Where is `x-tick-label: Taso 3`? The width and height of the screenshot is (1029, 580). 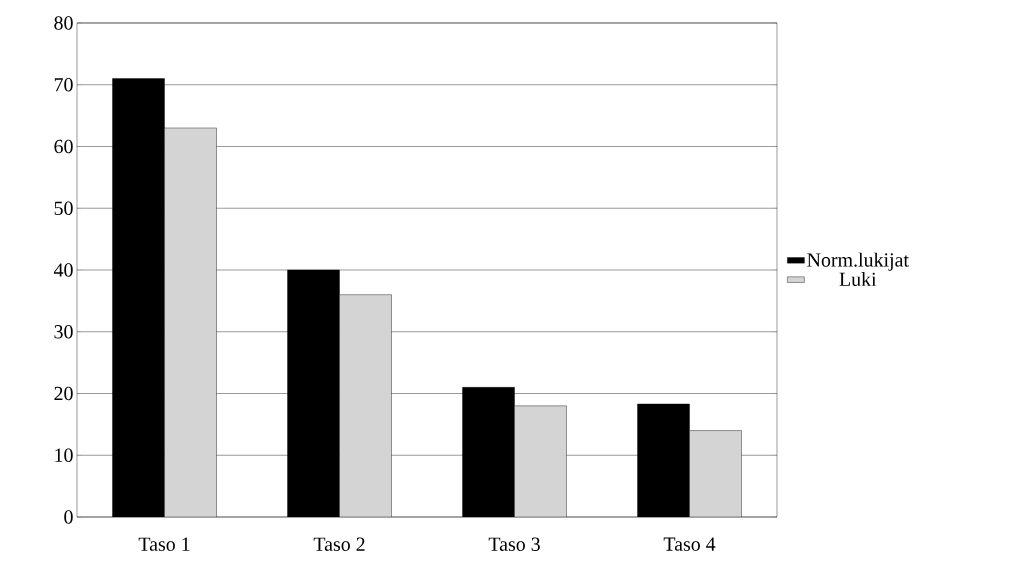 x-tick-label: Taso 3 is located at coordinates (514, 544).